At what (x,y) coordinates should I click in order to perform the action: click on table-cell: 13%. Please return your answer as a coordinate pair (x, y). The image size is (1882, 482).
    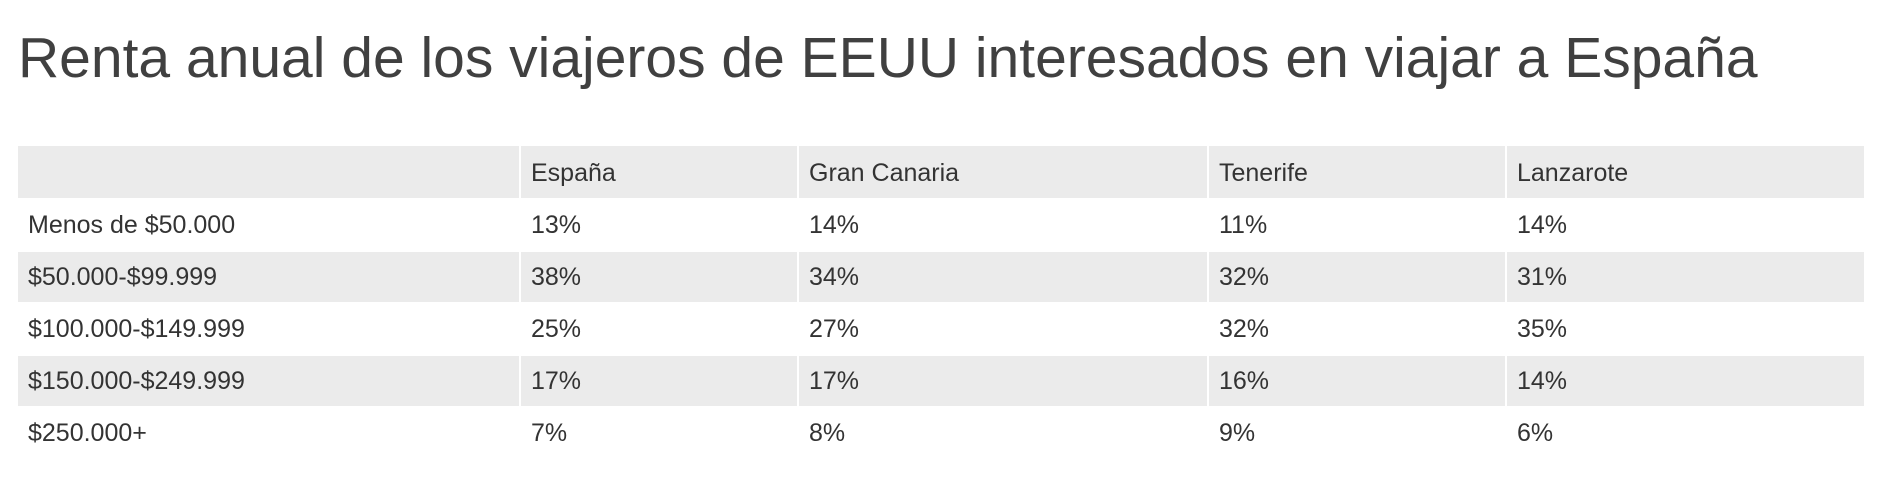
    Looking at the image, I should click on (658, 225).